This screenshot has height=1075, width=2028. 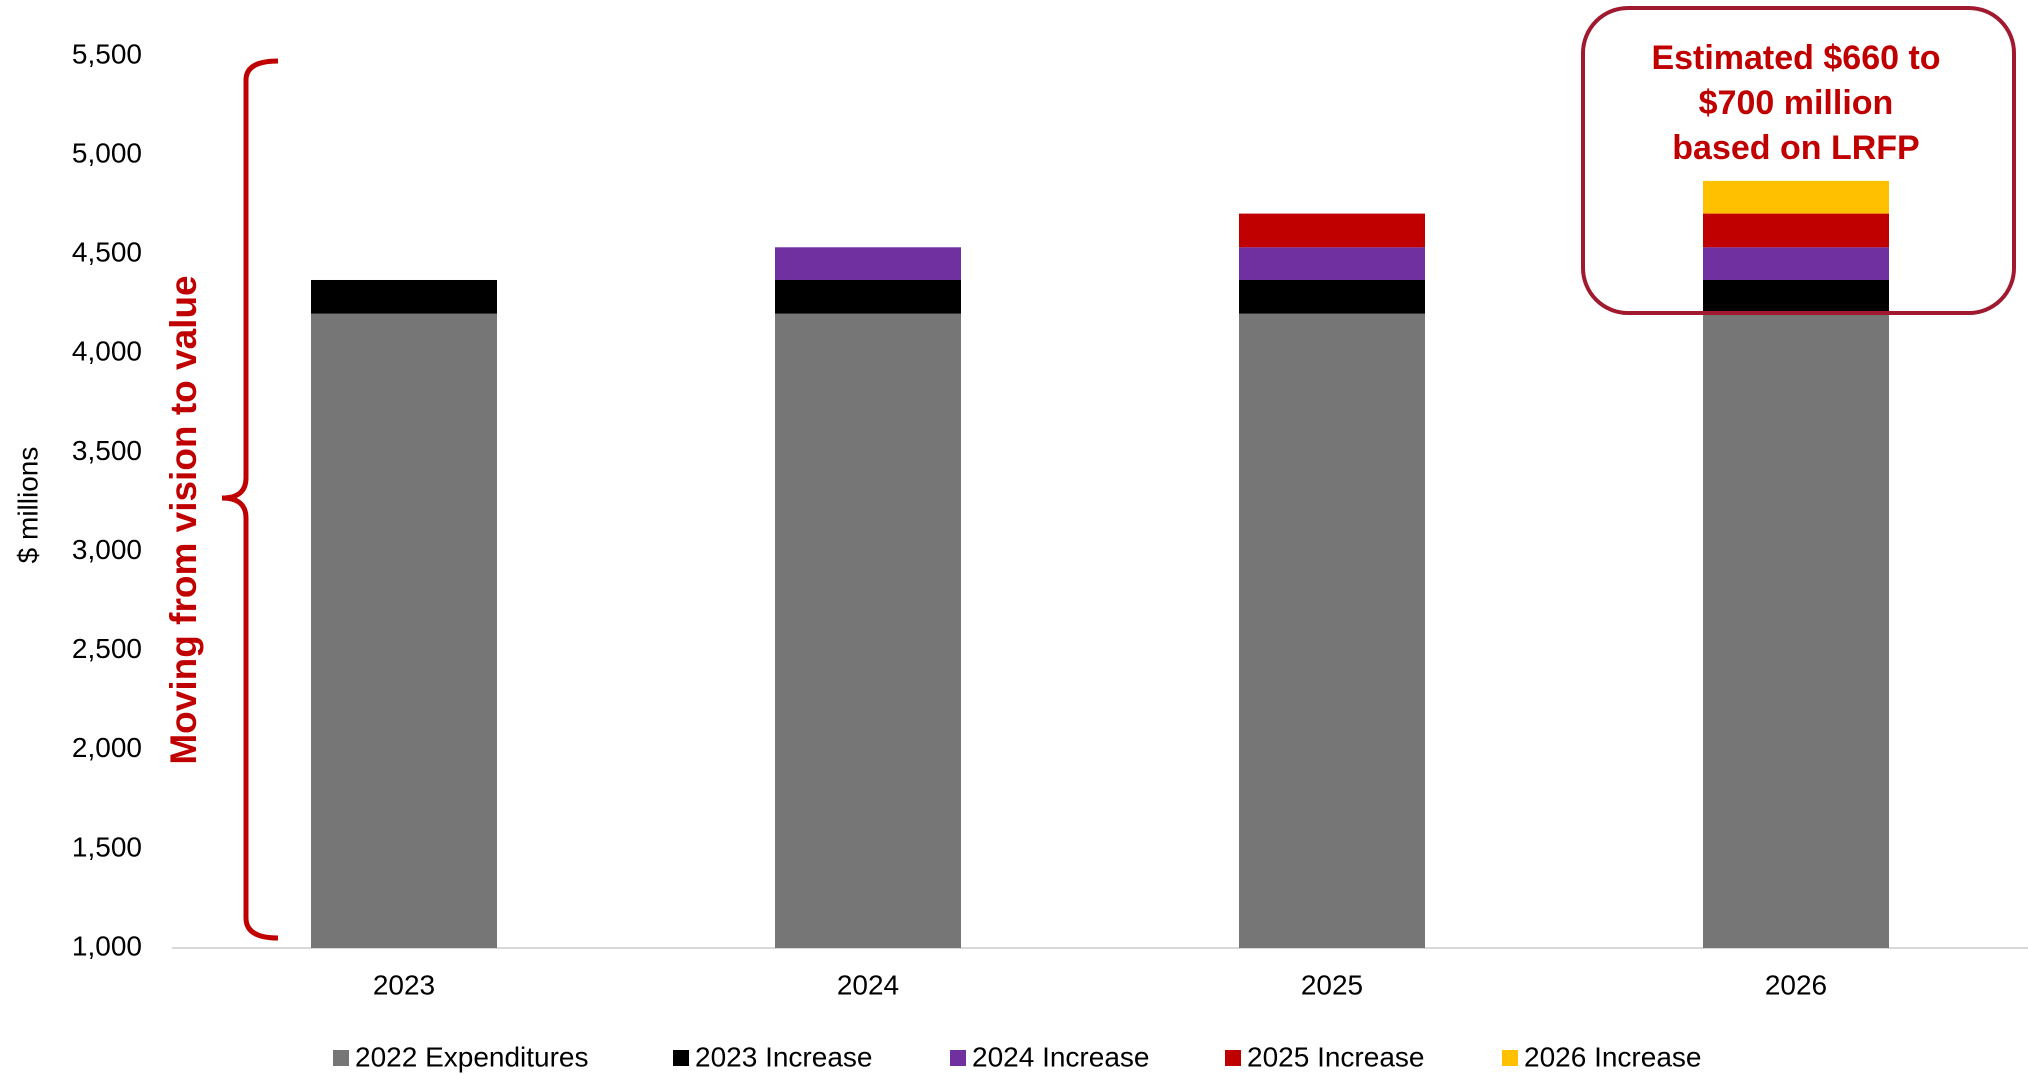 I want to click on y-tick-label: 1,500, so click(x=107, y=846).